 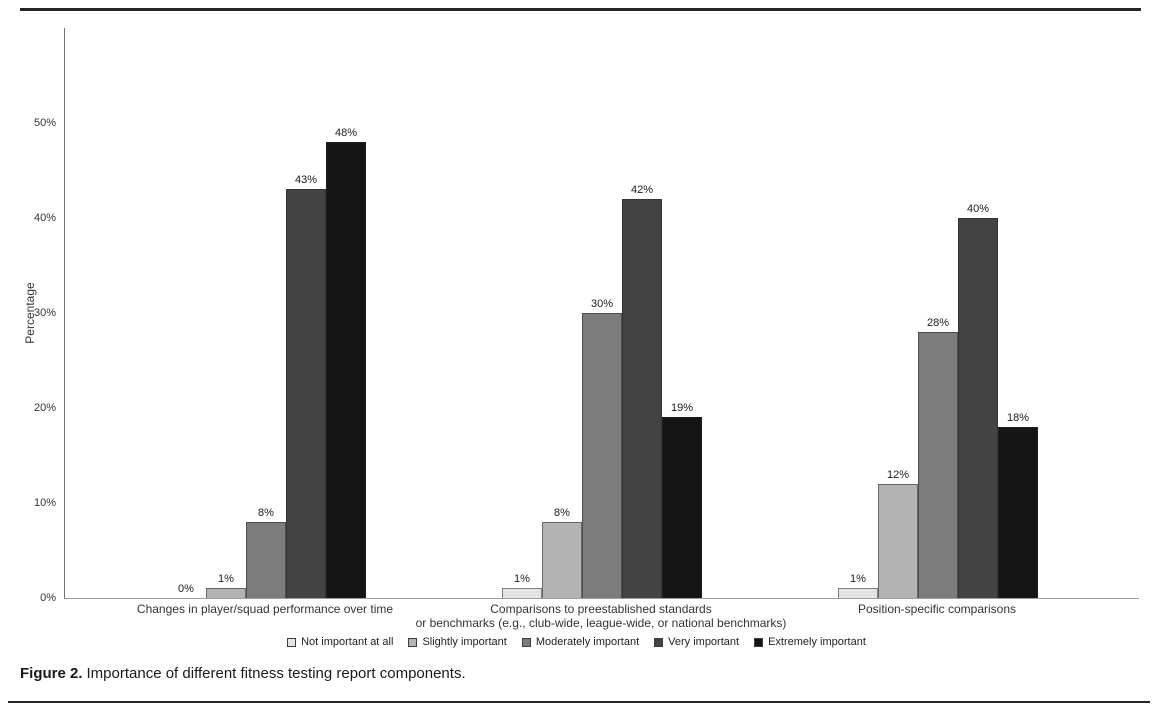 I want to click on bar-value-label: 0%, so click(x=186, y=589).